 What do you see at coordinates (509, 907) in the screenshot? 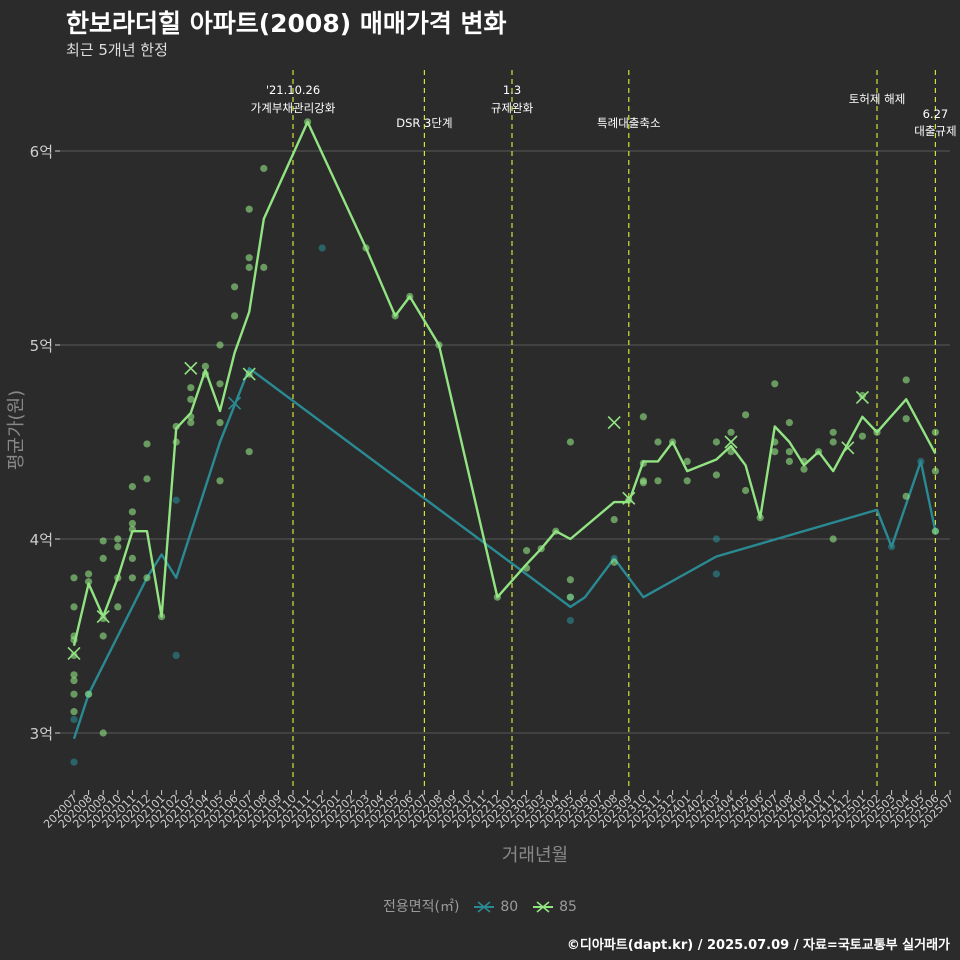
I see `legend-label-80: 80` at bounding box center [509, 907].